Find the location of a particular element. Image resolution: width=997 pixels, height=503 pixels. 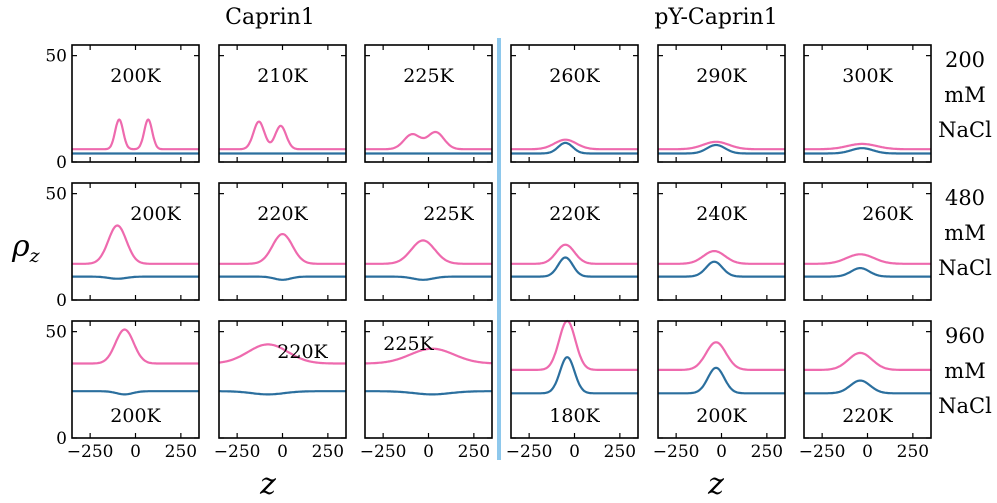

row-label-line2: mM is located at coordinates (964, 95).